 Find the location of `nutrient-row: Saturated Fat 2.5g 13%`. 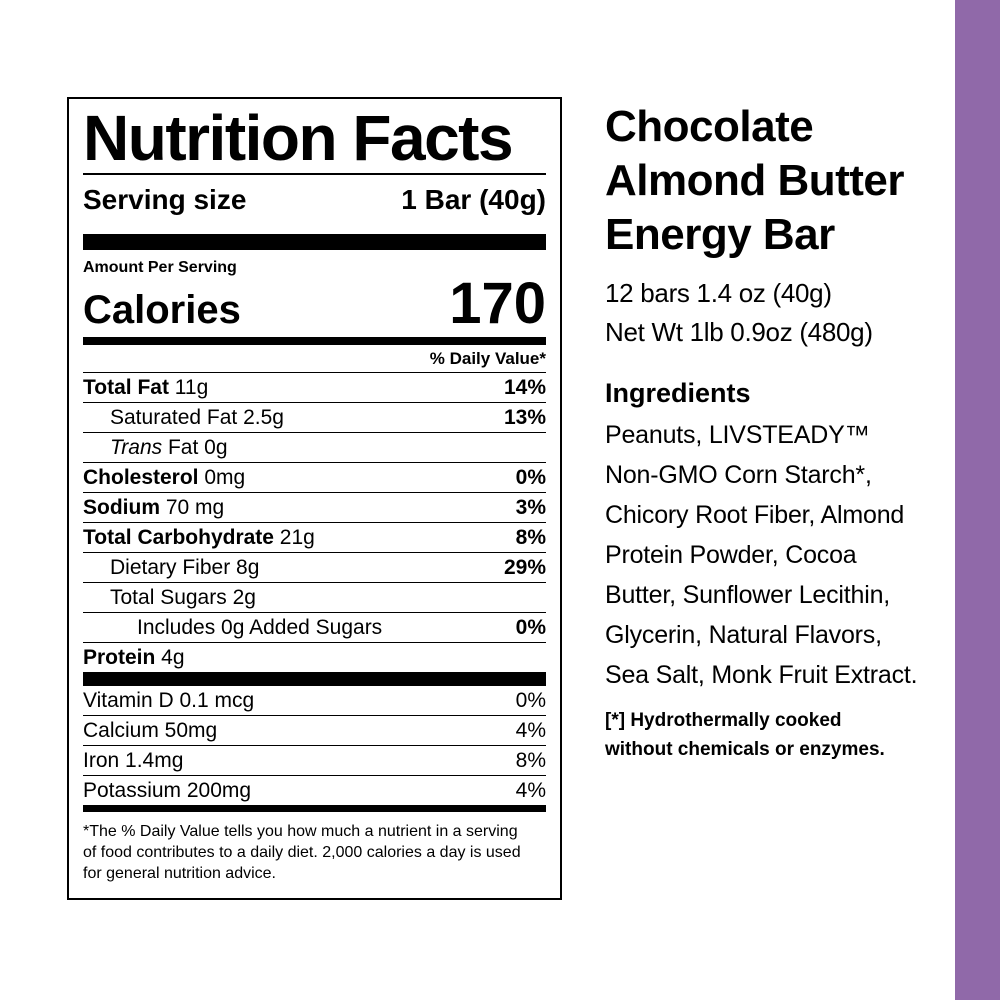

nutrient-row: Saturated Fat 2.5g 13% is located at coordinates (314, 417).